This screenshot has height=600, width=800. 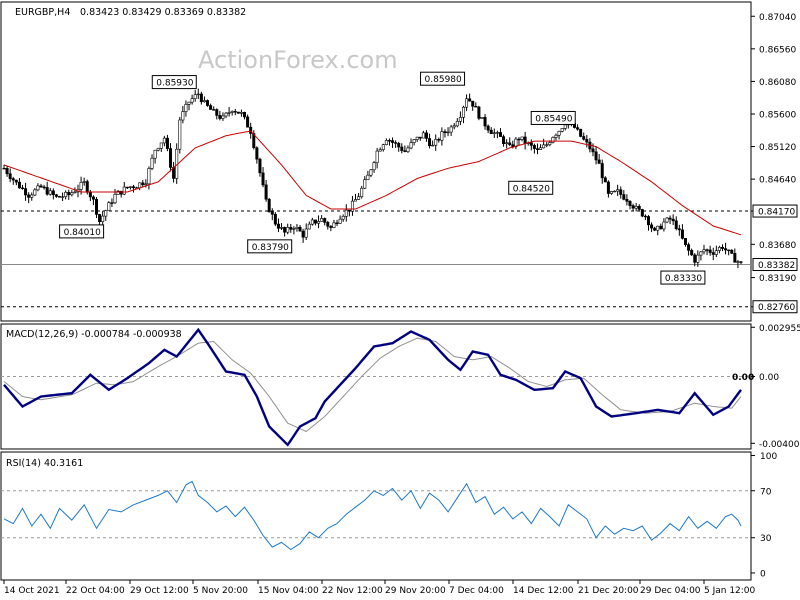 I want to click on time-tick-label: 22 Oct 04:00, so click(x=95, y=591).